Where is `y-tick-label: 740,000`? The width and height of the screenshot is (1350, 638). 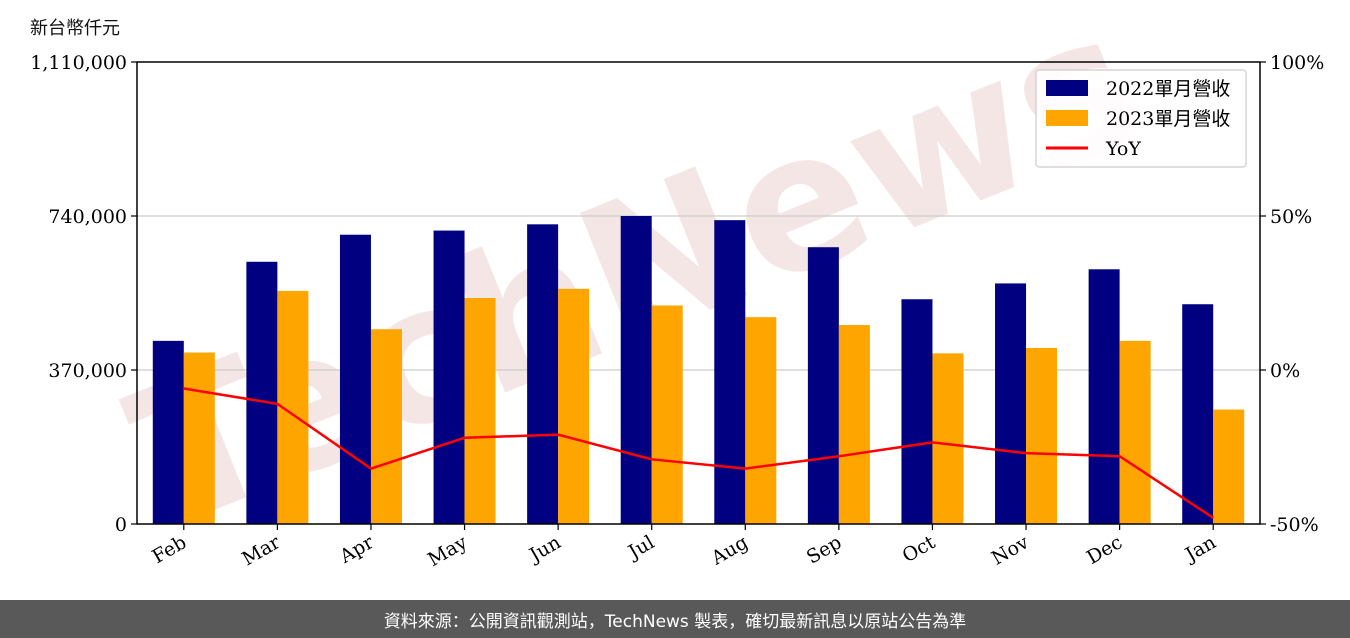
y-tick-label: 740,000 is located at coordinates (87, 217).